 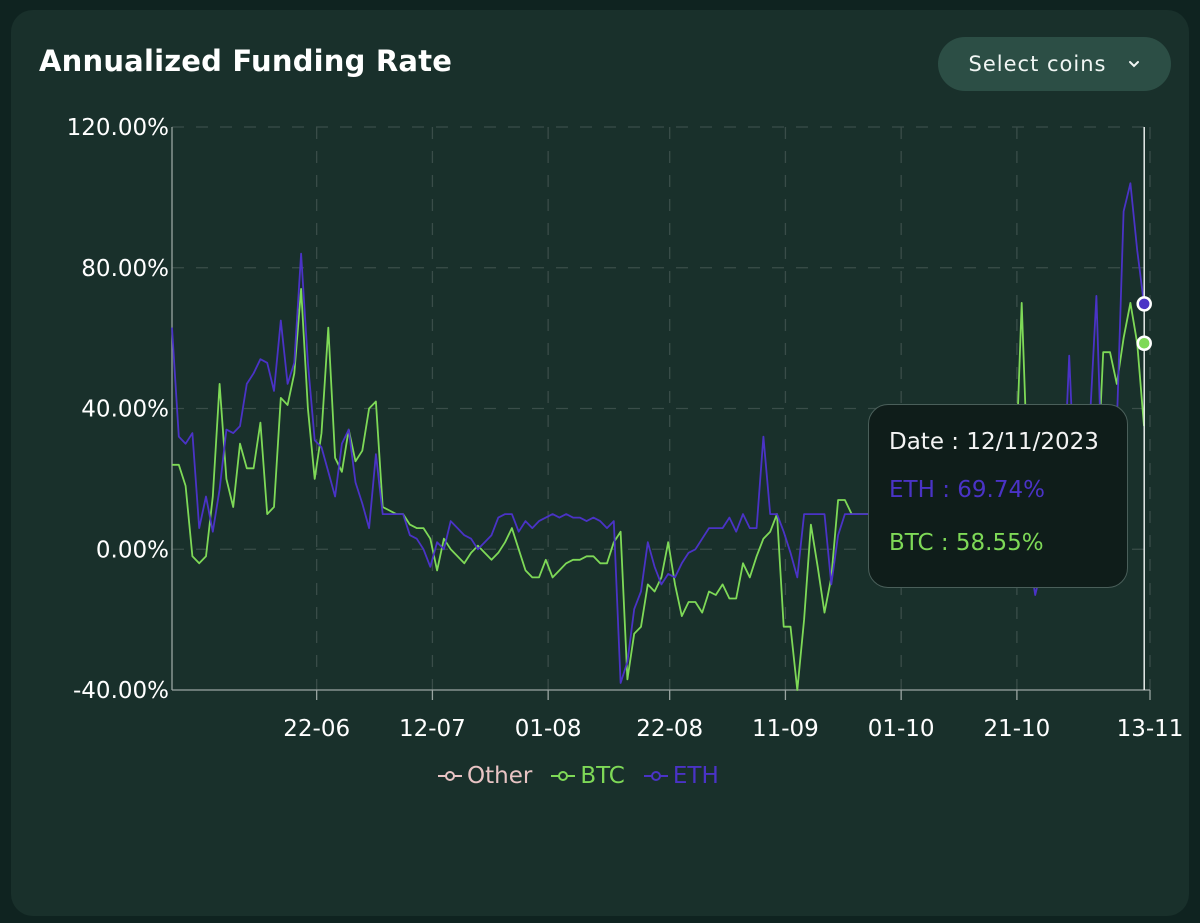 I want to click on select-coins-label: Select coins, so click(x=1037, y=64).